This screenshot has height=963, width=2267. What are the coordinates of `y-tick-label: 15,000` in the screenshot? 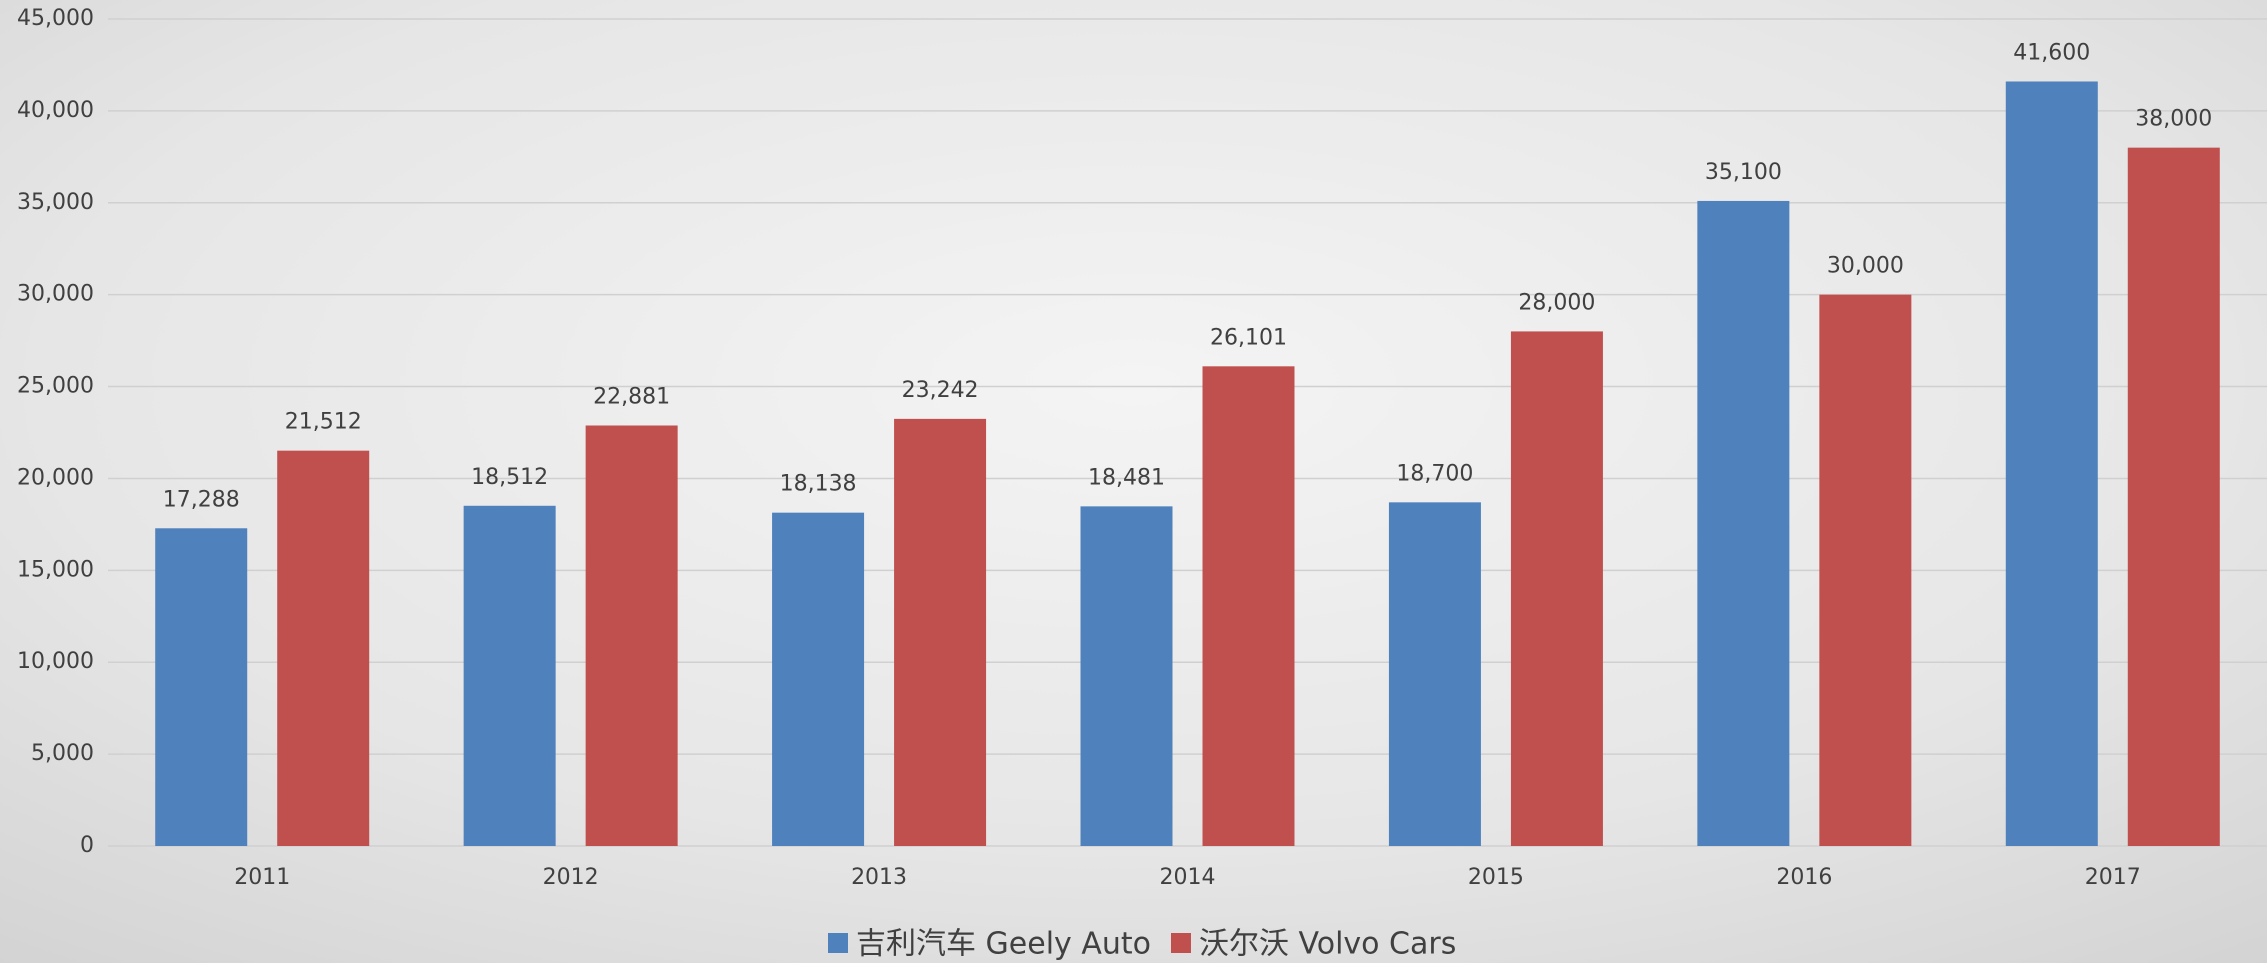 It's located at (55, 569).